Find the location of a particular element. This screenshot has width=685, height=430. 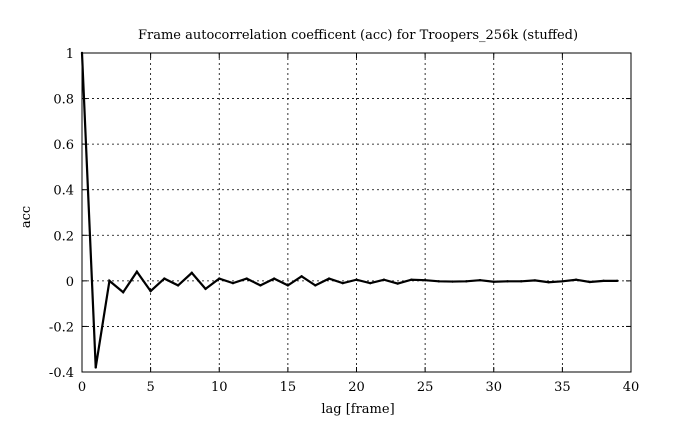

y-tick-label: 1 is located at coordinates (70, 54).